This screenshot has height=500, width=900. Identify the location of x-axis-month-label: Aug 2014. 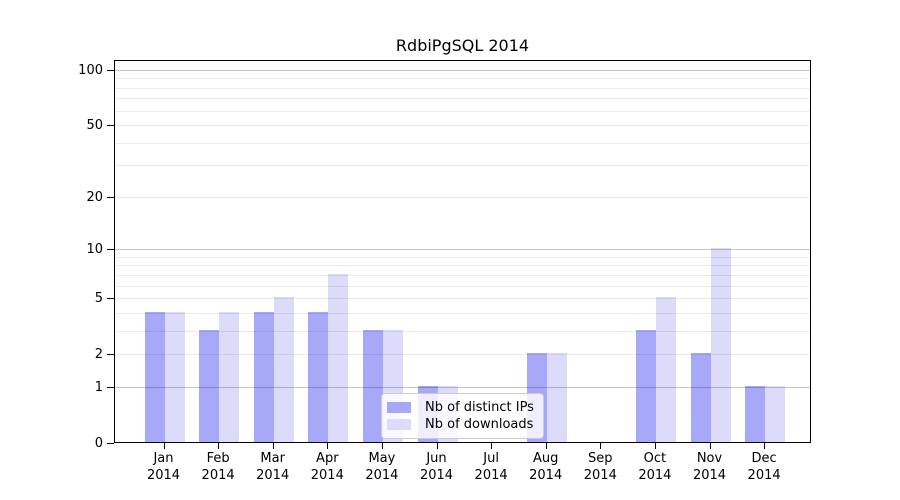
(546, 467).